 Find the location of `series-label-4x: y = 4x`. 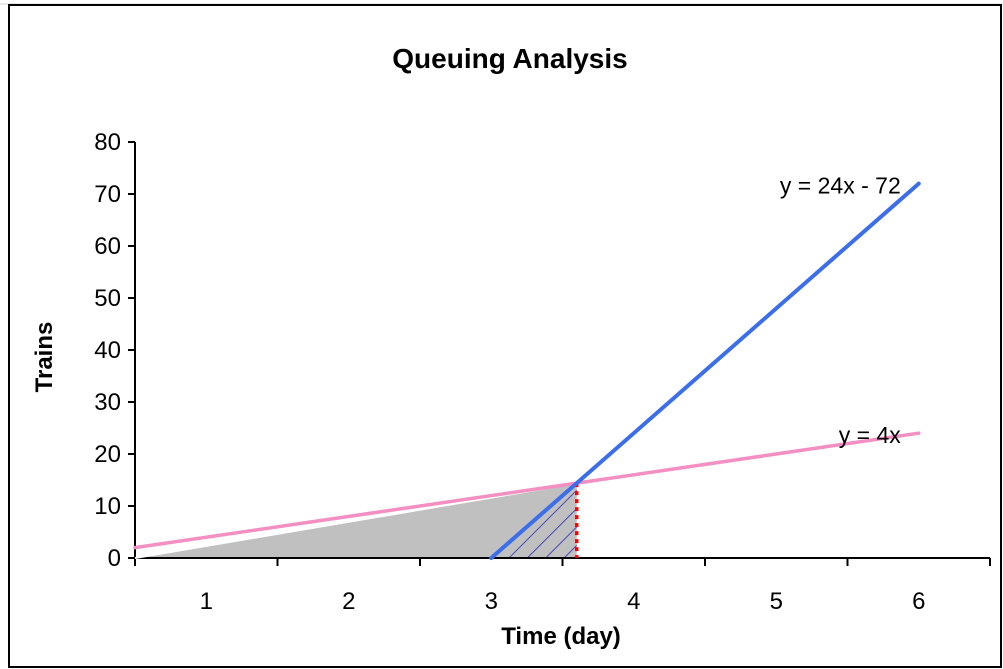

series-label-4x: y = 4x is located at coordinates (870, 435).